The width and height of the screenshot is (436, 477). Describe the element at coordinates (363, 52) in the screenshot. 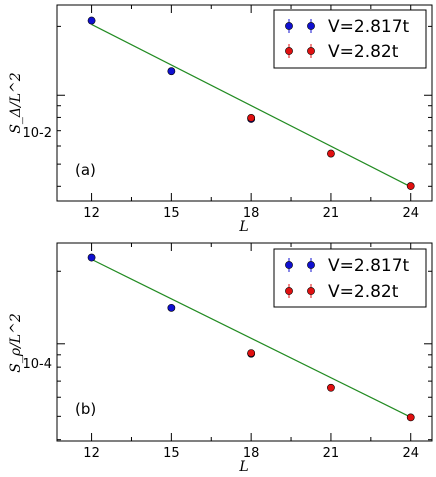

I see `legend-label-a-1: V=2.82t` at that location.